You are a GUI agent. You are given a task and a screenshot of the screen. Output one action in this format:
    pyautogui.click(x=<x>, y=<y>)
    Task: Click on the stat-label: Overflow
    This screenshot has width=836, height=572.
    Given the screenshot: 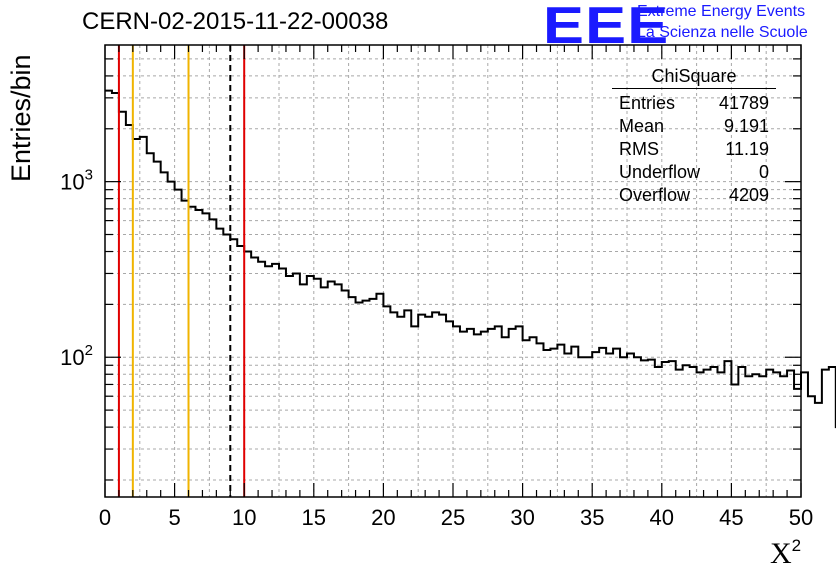 What is the action you would take?
    pyautogui.click(x=655, y=195)
    